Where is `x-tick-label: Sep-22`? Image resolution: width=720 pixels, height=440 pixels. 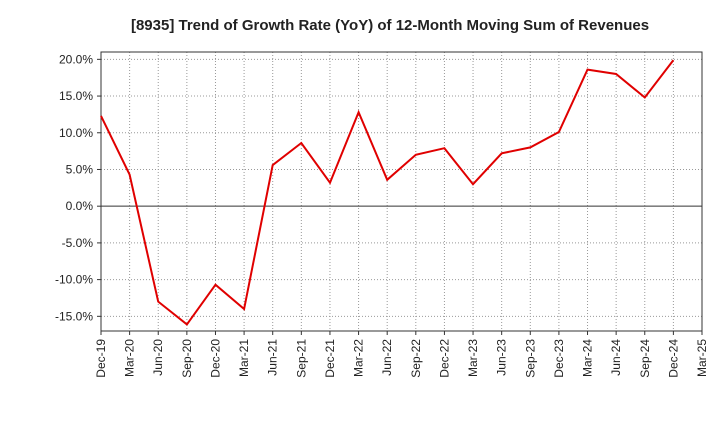
x-tick-label: Sep-22 is located at coordinates (416, 358).